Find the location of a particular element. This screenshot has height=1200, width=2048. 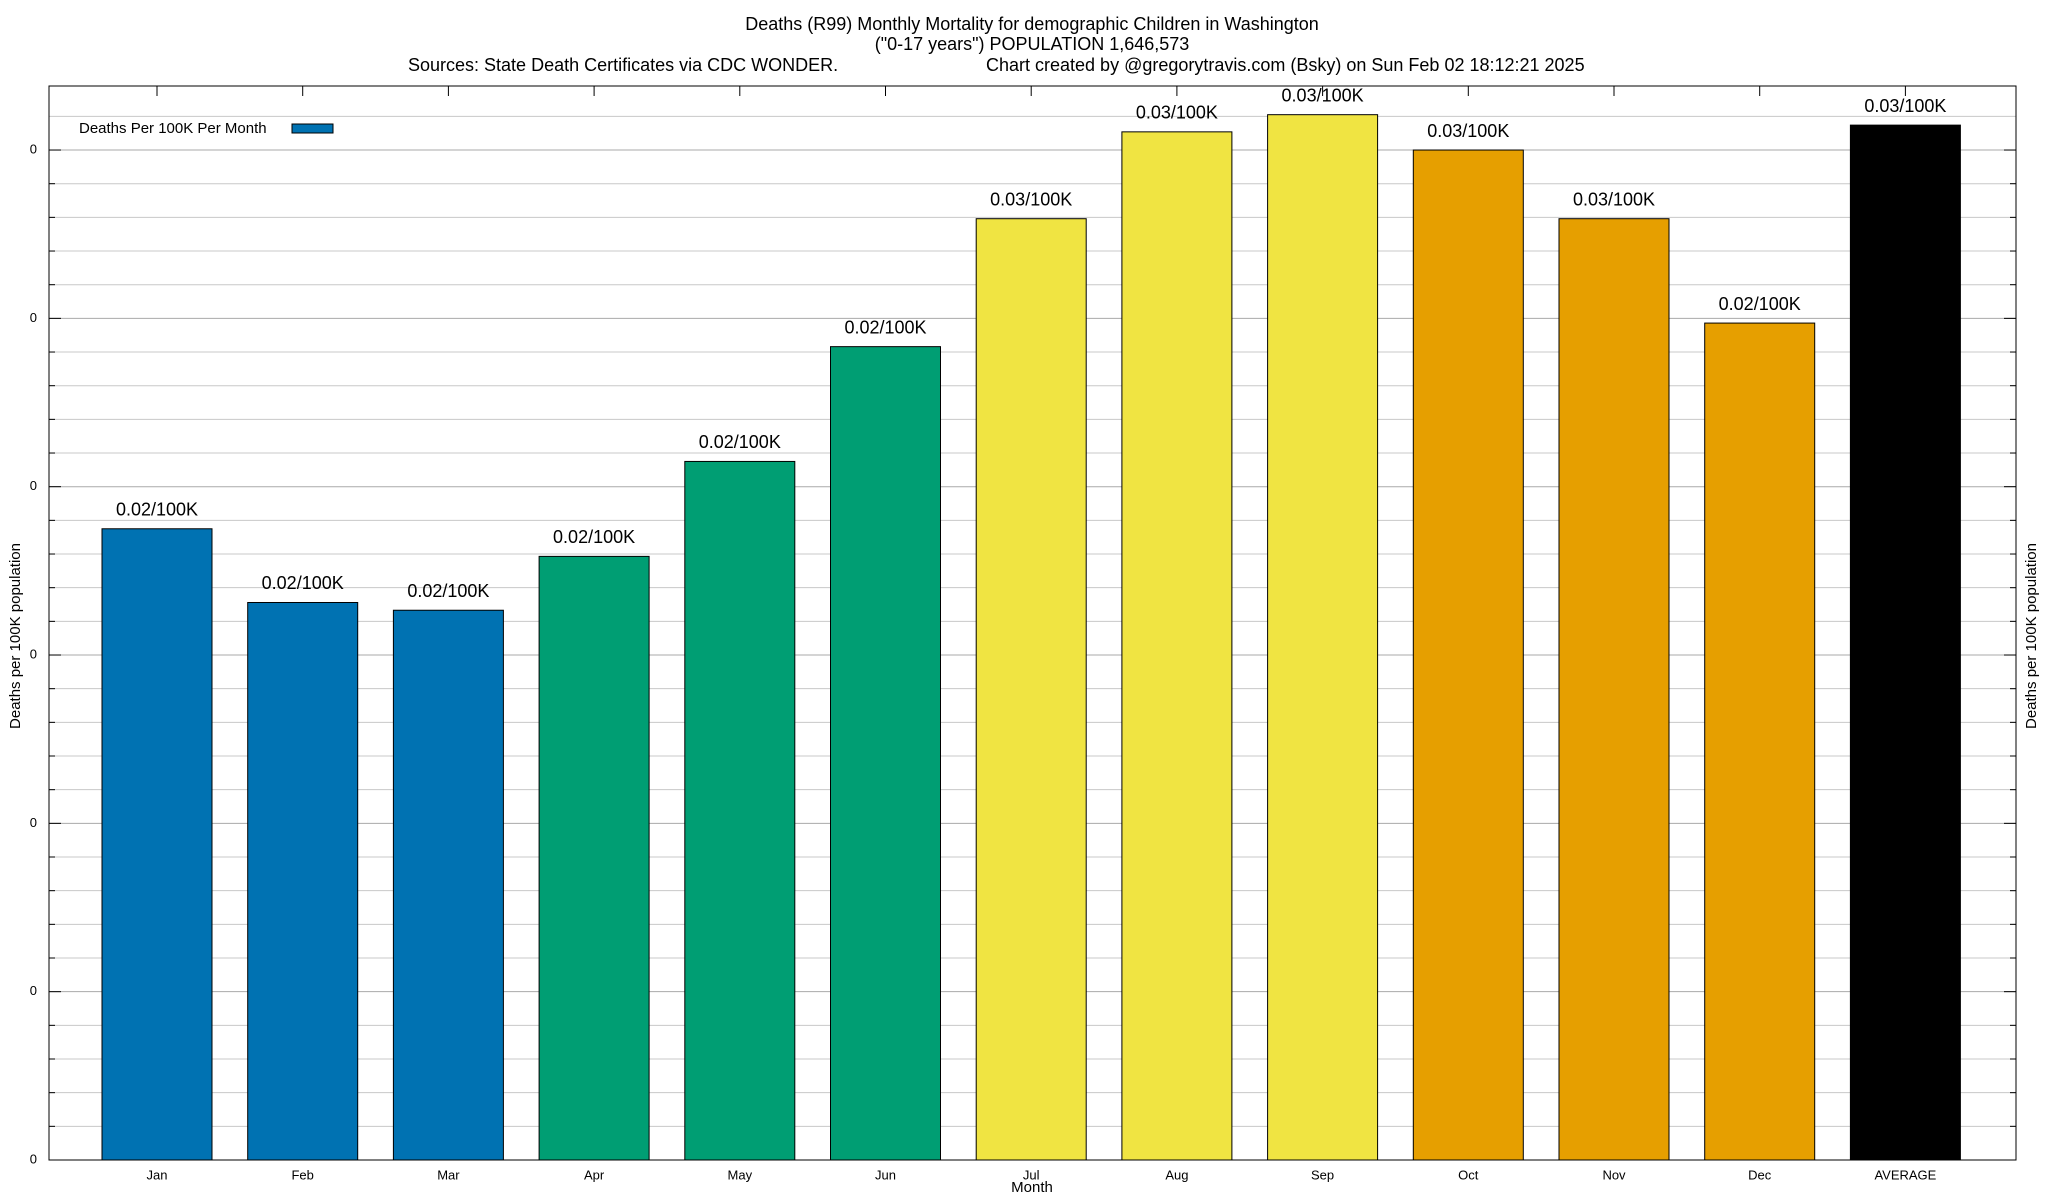

legend-swatch is located at coordinates (312, 128).